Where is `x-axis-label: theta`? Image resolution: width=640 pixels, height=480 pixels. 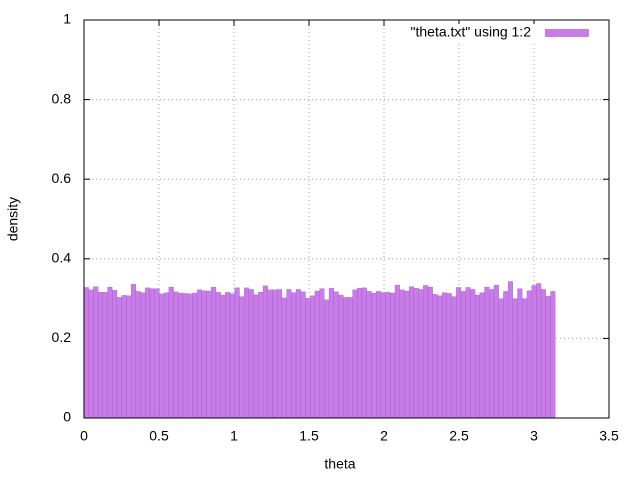 x-axis-label: theta is located at coordinates (339, 464).